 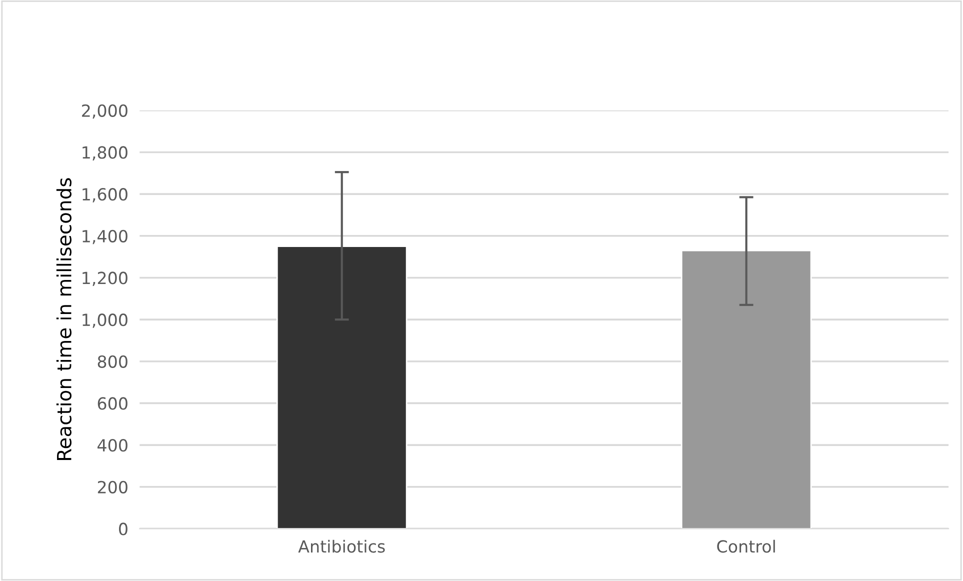 I want to click on y-tick-label: 1,200, so click(x=105, y=279).